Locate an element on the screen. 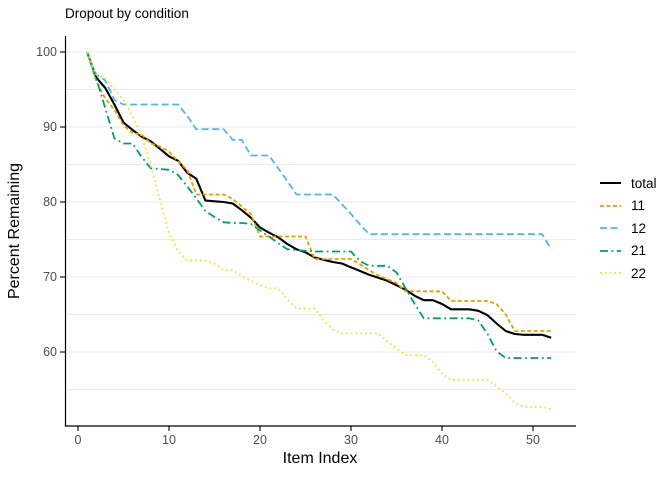  chart-title: Dropout by condition is located at coordinates (127, 13).